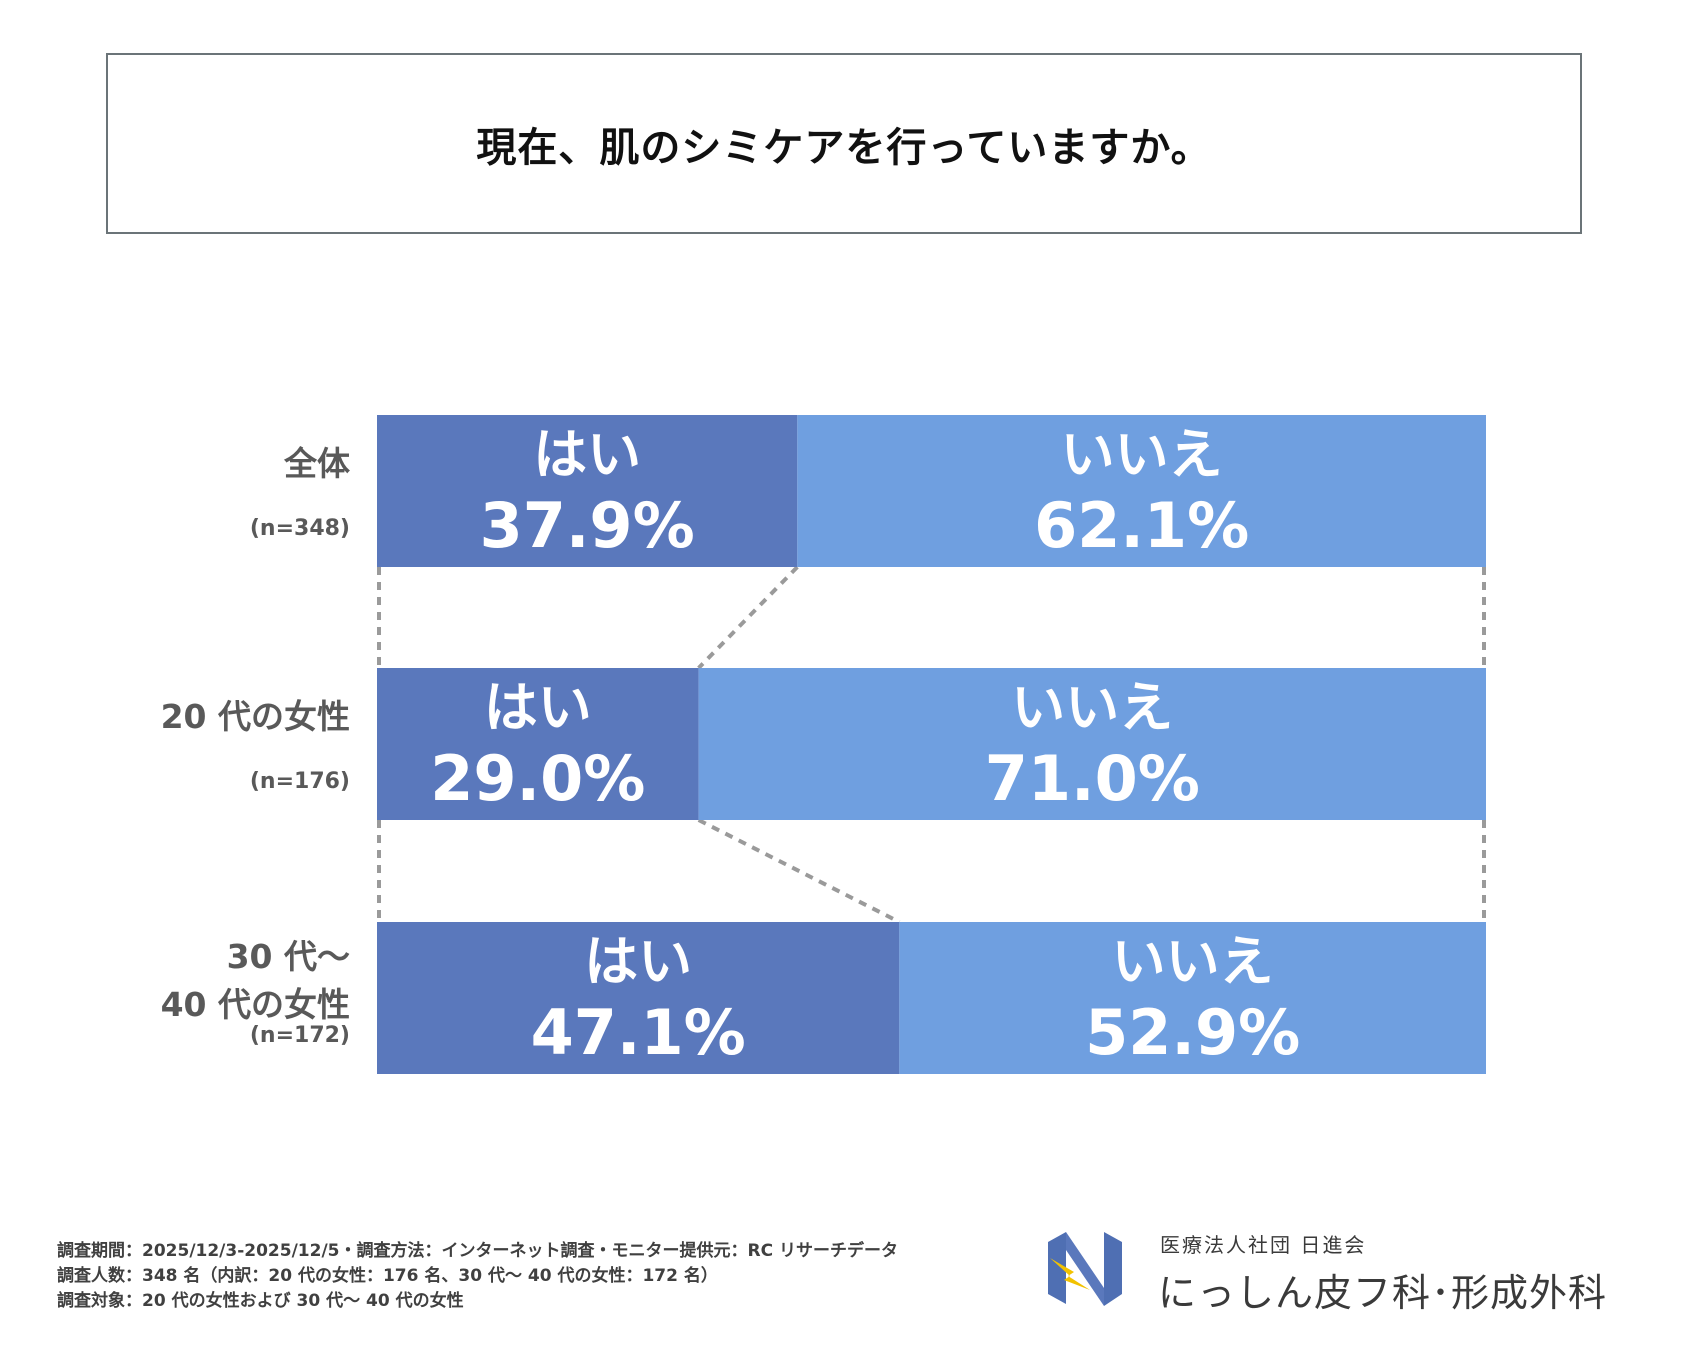 This screenshot has width=1683, height=1350. What do you see at coordinates (255, 1004) in the screenshot?
I see `category-label: 40 代の女性` at bounding box center [255, 1004].